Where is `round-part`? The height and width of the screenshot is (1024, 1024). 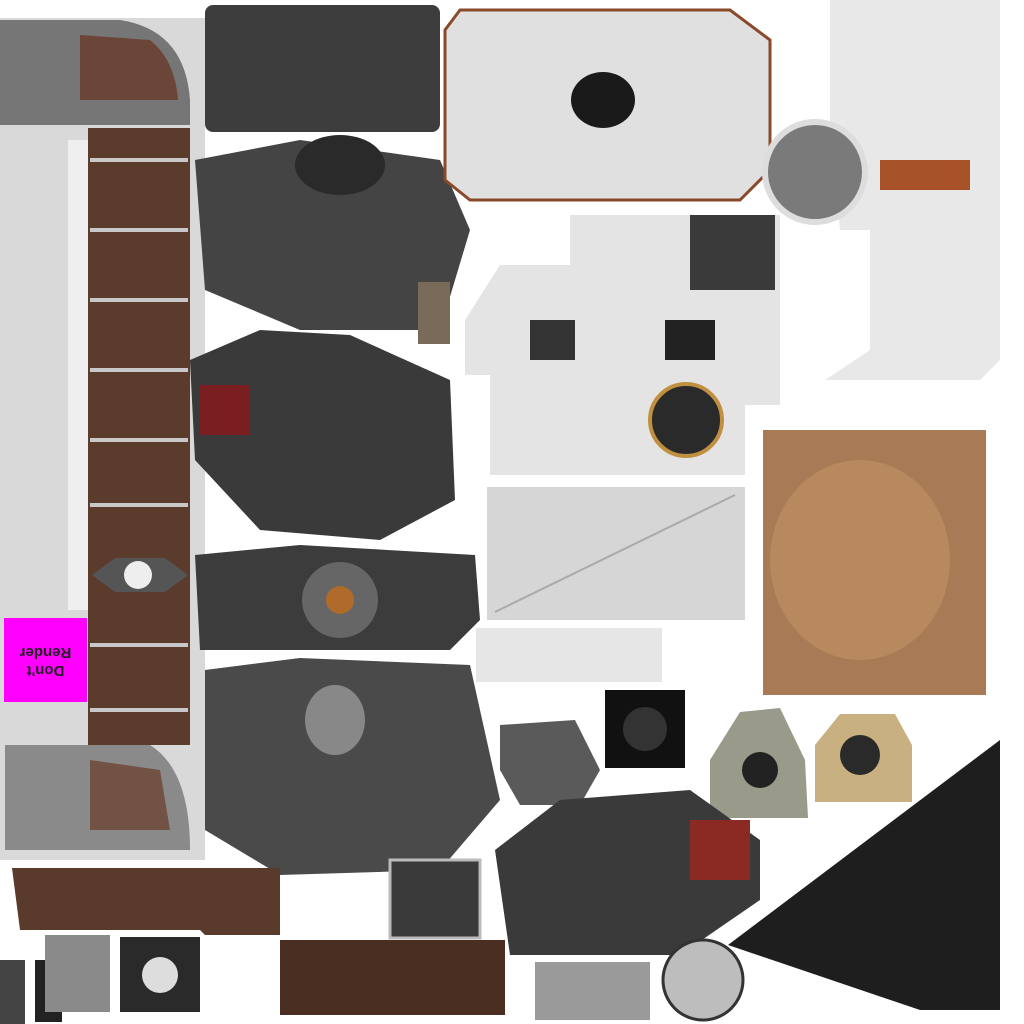
round-part is located at coordinates (703, 980).